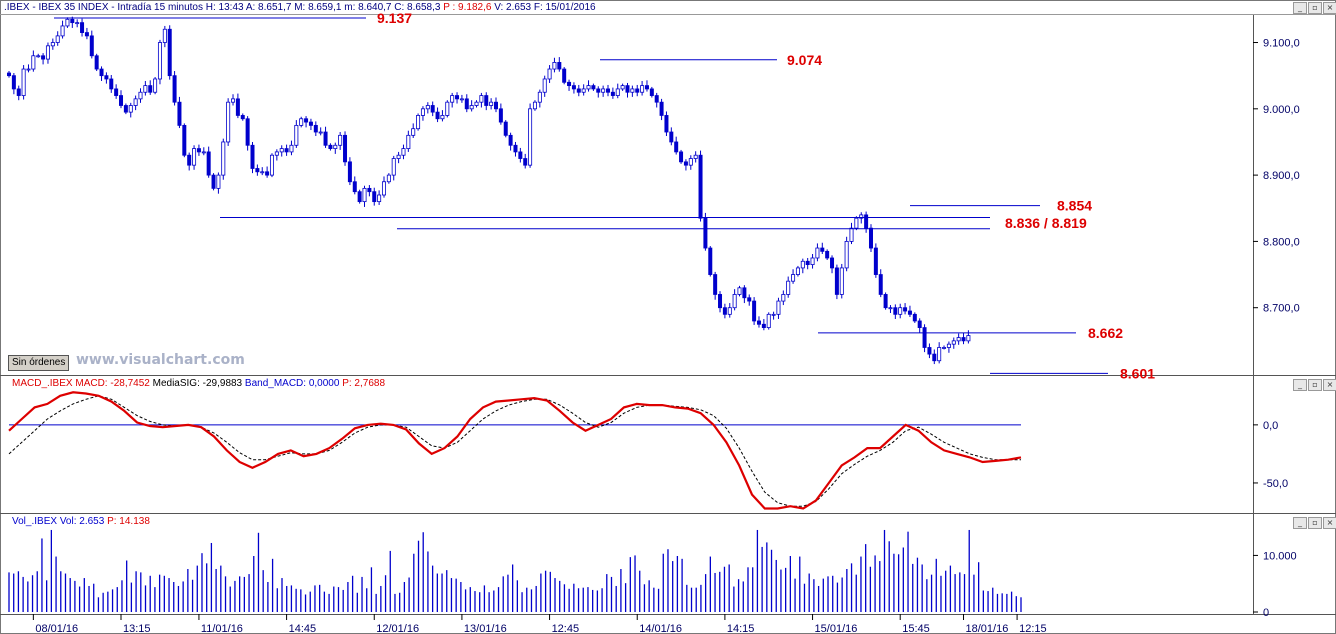 The image size is (1336, 634). Describe the element at coordinates (292, 383) in the screenshot. I see `macd-header-band: Band_MACD: 0,0000` at that location.